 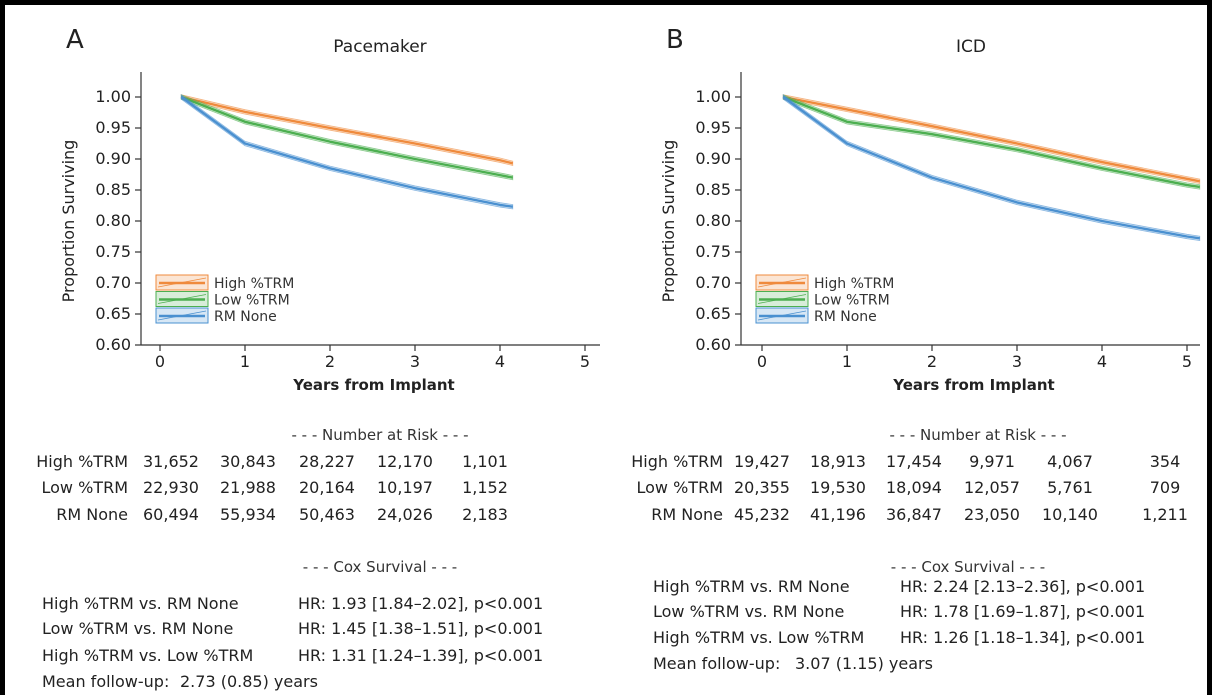 What do you see at coordinates (485, 487) in the screenshot?
I see `risk-value: 1,152` at bounding box center [485, 487].